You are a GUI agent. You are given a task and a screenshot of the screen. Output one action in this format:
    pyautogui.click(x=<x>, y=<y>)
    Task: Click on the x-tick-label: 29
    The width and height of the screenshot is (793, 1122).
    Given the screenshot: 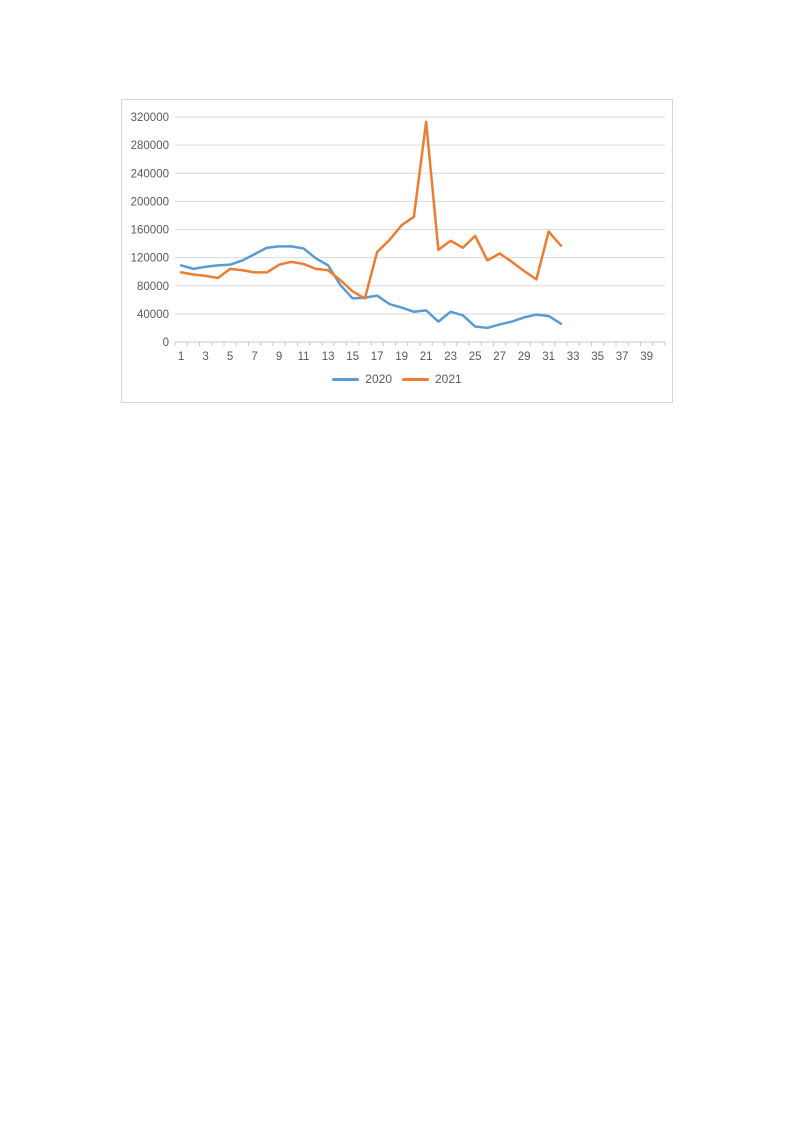 What is the action you would take?
    pyautogui.click(x=524, y=357)
    